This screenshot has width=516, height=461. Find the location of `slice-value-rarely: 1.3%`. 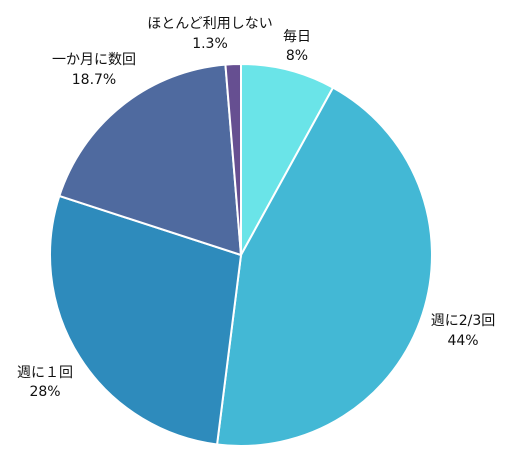

slice-value-rarely: 1.3% is located at coordinates (210, 44).